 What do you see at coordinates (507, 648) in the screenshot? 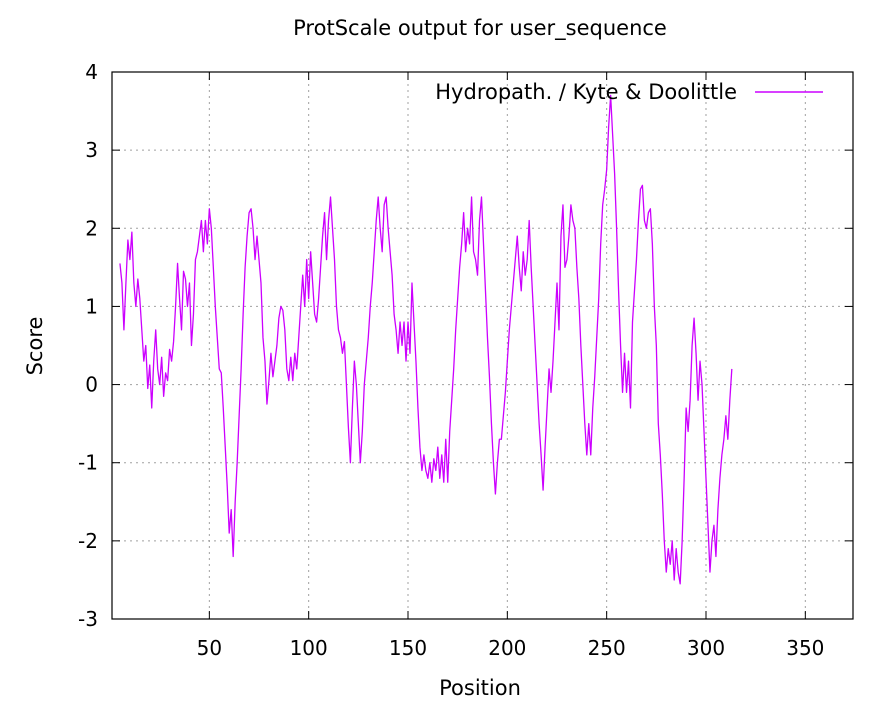
I see `x-tick-label: 200` at bounding box center [507, 648].